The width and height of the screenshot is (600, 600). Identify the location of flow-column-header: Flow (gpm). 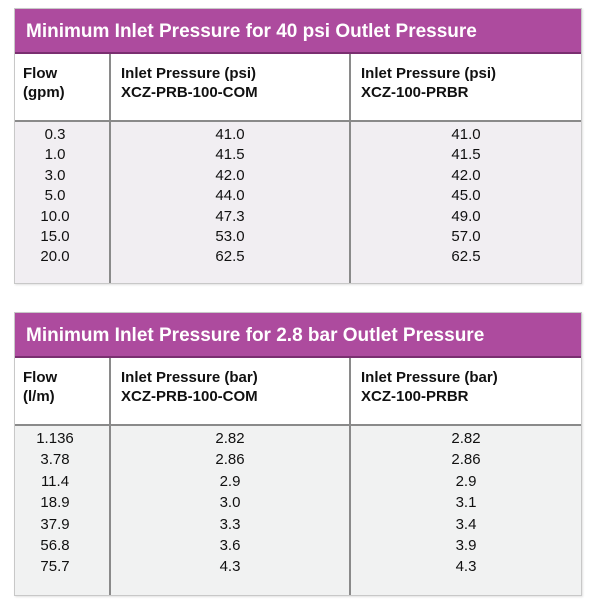
(62, 87).